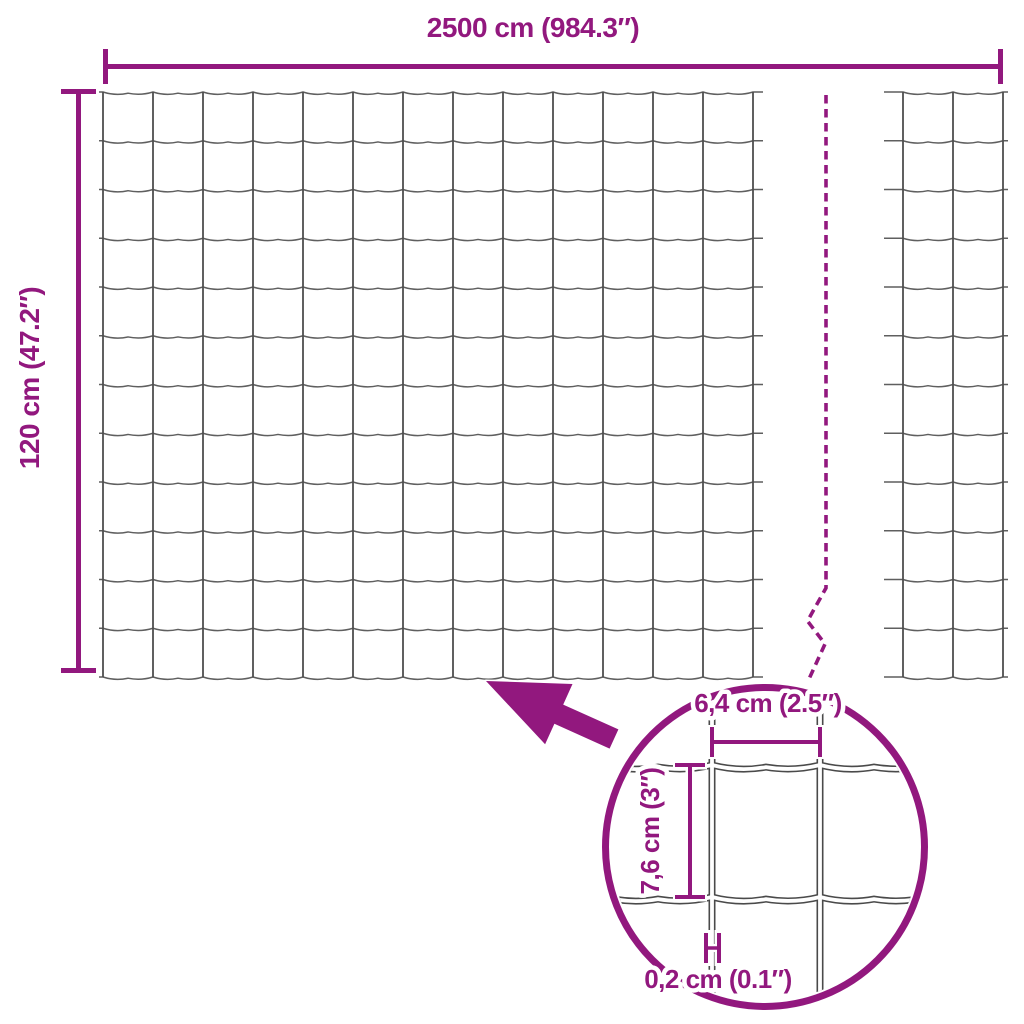 This screenshot has width=1024, height=1024. I want to click on height-dimension-label: 120 cm (47.2″), so click(29, 378).